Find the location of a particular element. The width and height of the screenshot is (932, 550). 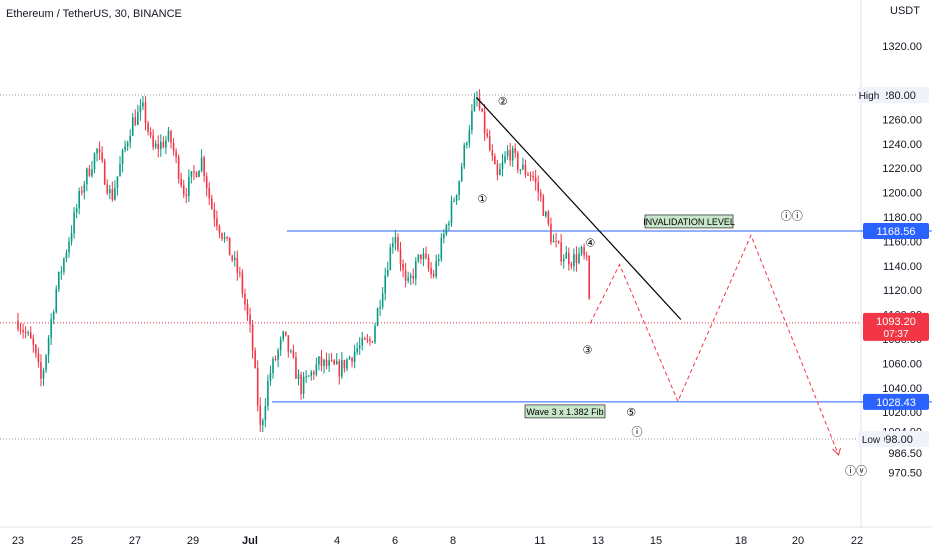

invalidation-level-badge is located at coordinates (896, 230).